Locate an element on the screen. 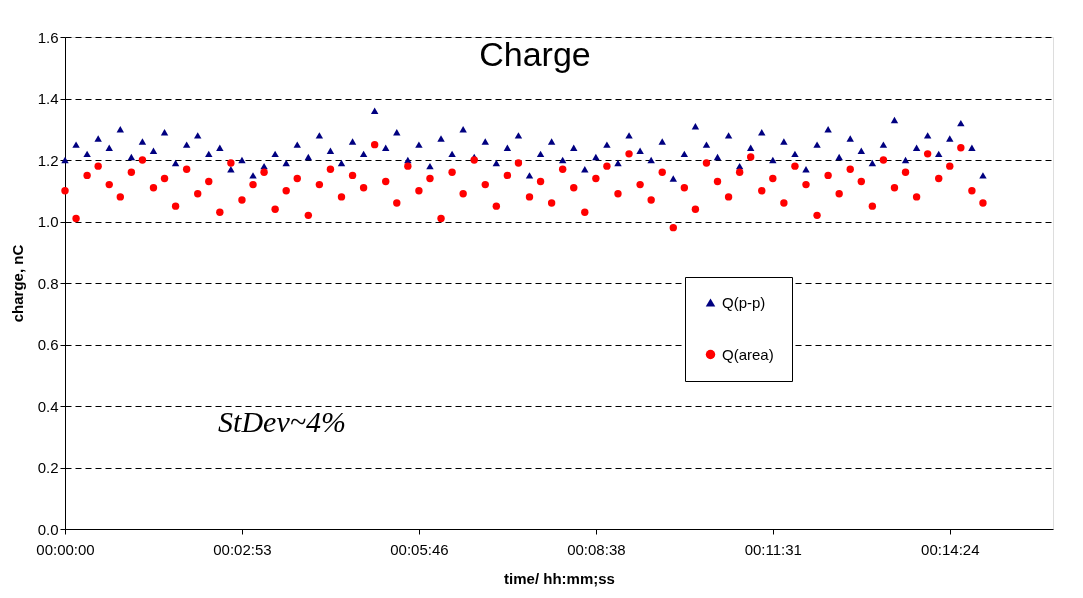 This screenshot has width=1083, height=598. y-tick-label: 0.6 is located at coordinates (48, 344).